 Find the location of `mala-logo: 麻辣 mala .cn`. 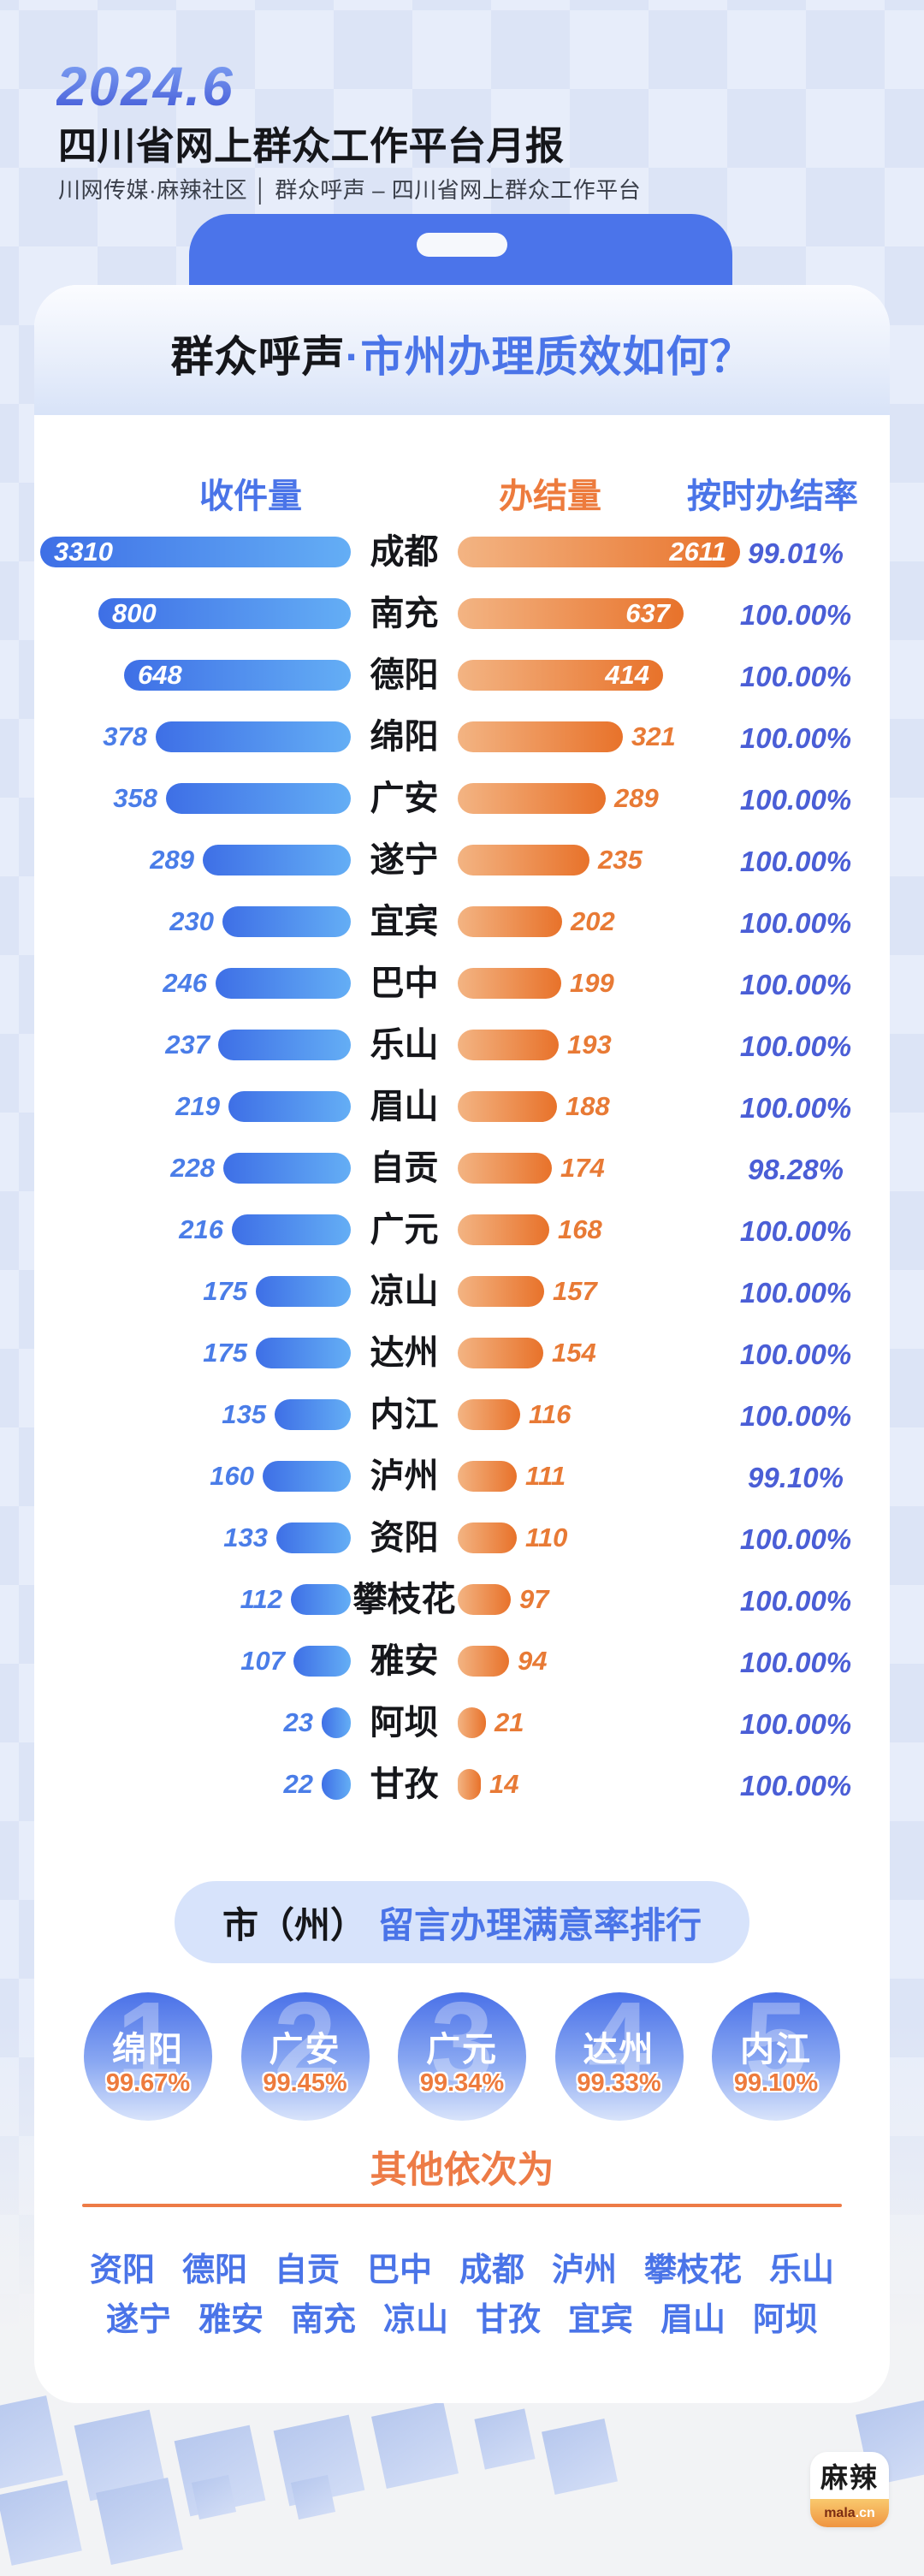

mala-logo: 麻辣 mala .cn is located at coordinates (849, 2489).